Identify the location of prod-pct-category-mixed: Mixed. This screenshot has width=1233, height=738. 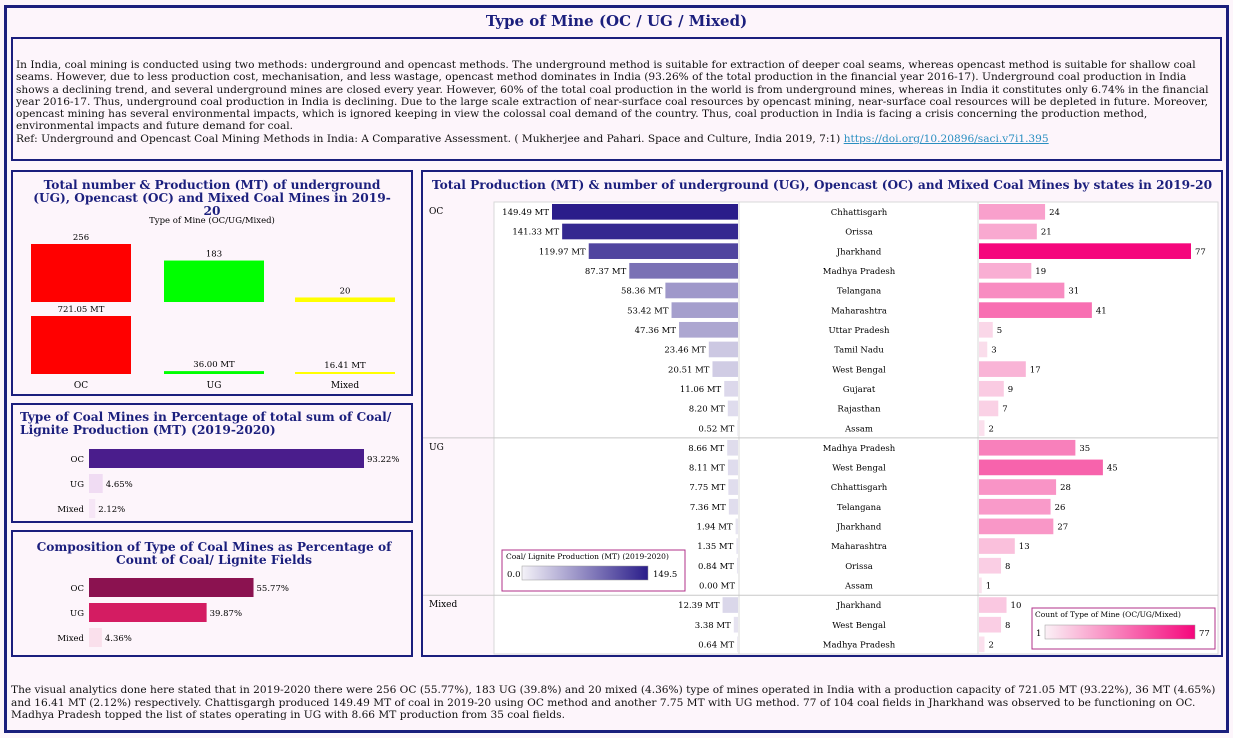
(70, 510).